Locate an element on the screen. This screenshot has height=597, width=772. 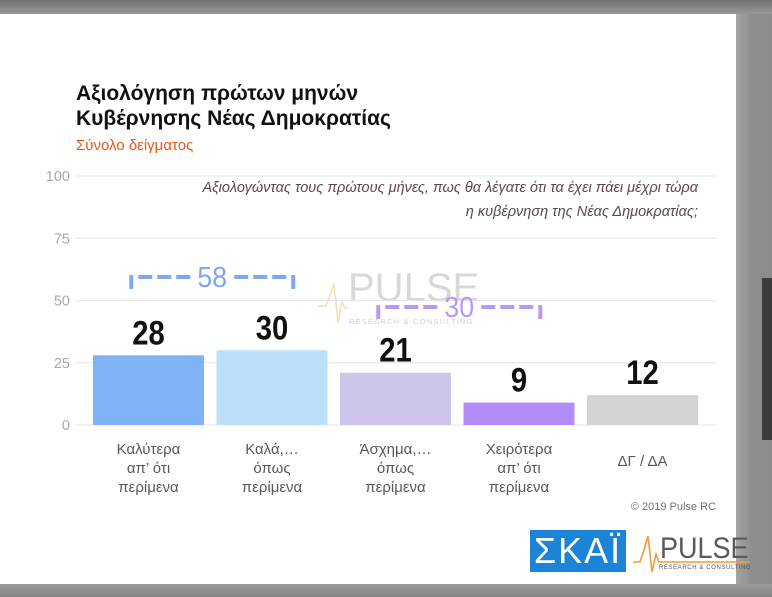
y-tick-label: 0 is located at coordinates (66, 426).